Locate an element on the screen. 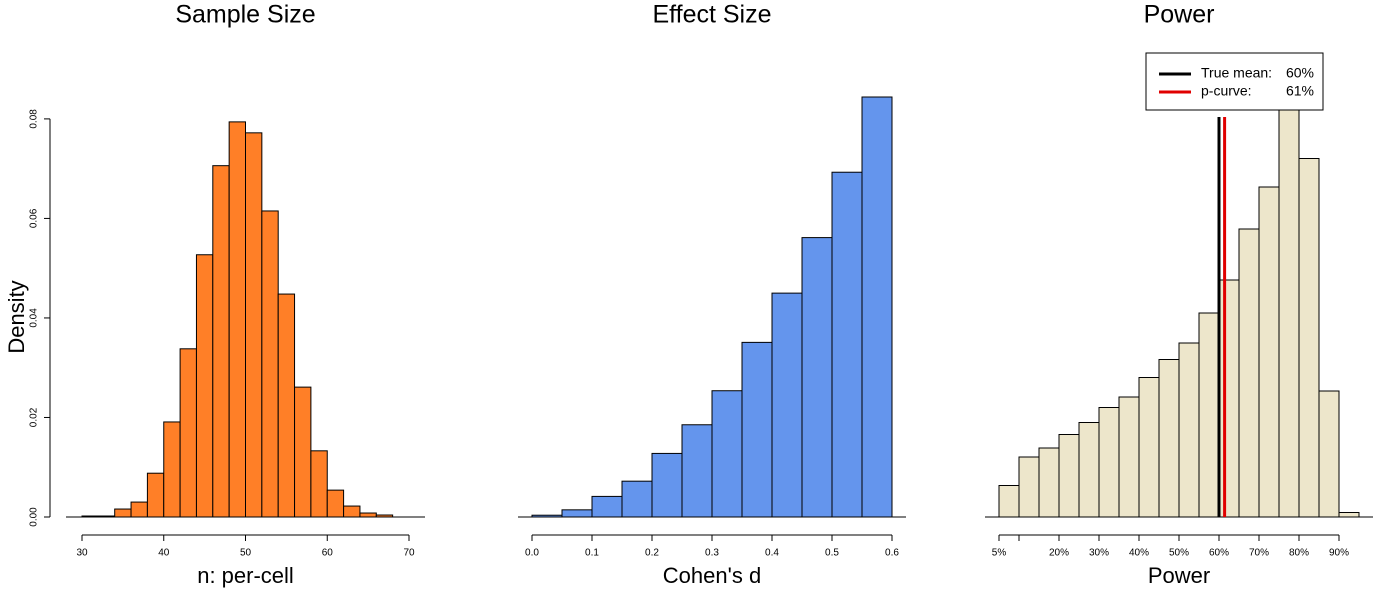 Image resolution: width=1400 pixels, height=600 pixels. x-axis-title: Power is located at coordinates (1179, 575).